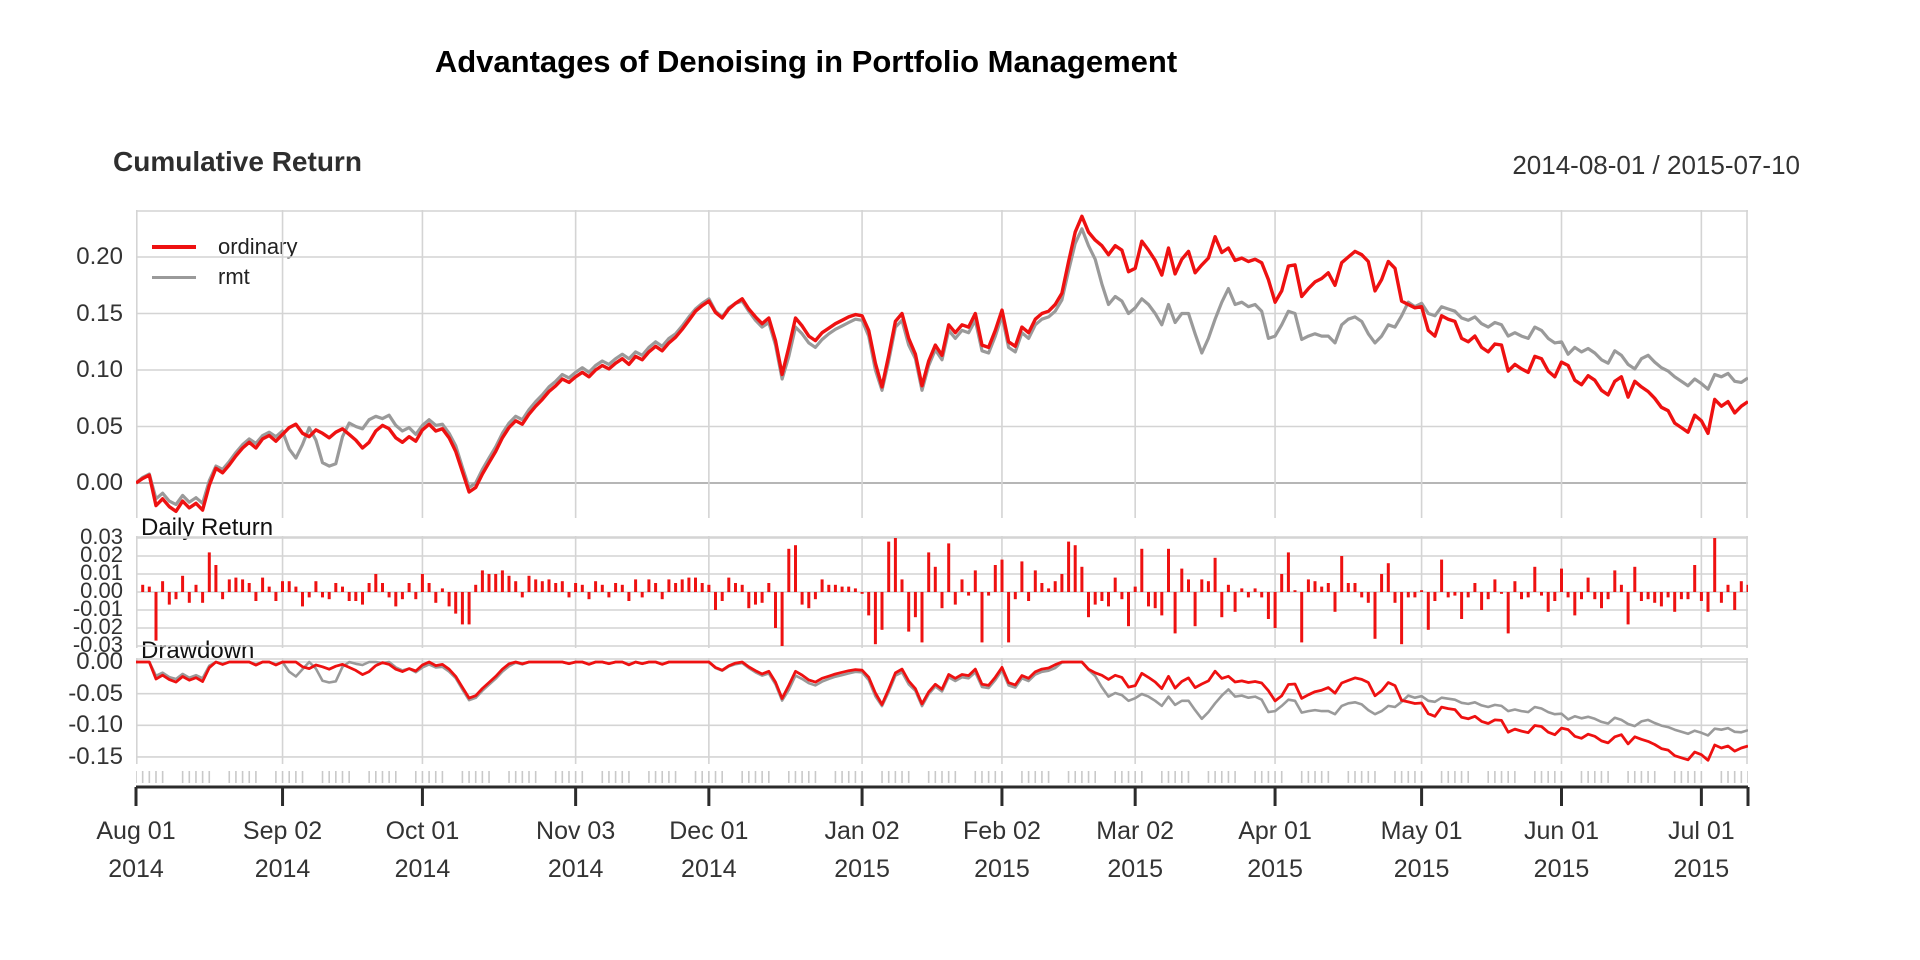 This screenshot has height=960, width=1920. What do you see at coordinates (101, 590) in the screenshot?
I see `y-tick-label: 0.00` at bounding box center [101, 590].